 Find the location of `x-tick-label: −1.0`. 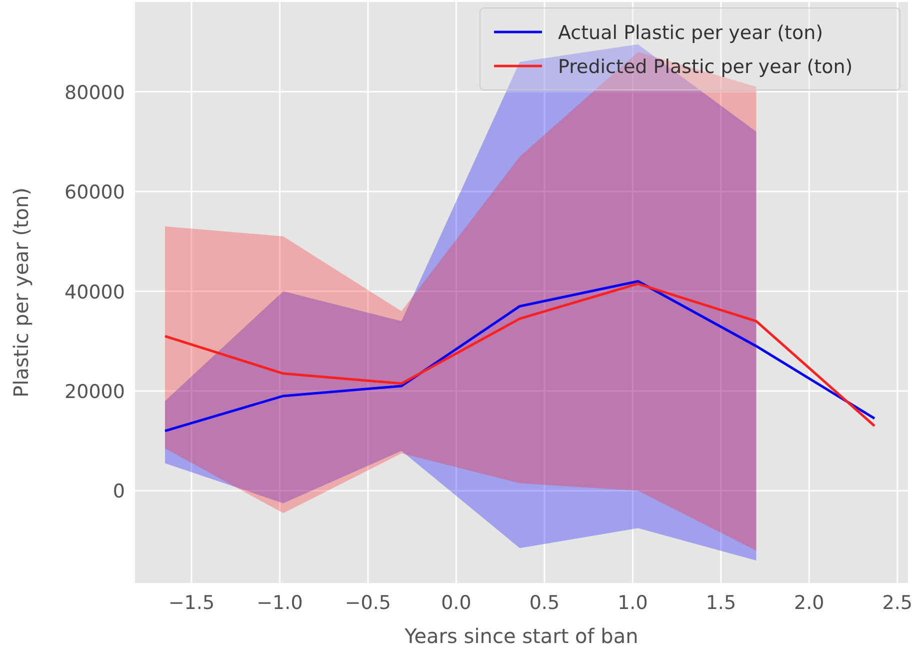

x-tick-label: −1.0 is located at coordinates (279, 603).